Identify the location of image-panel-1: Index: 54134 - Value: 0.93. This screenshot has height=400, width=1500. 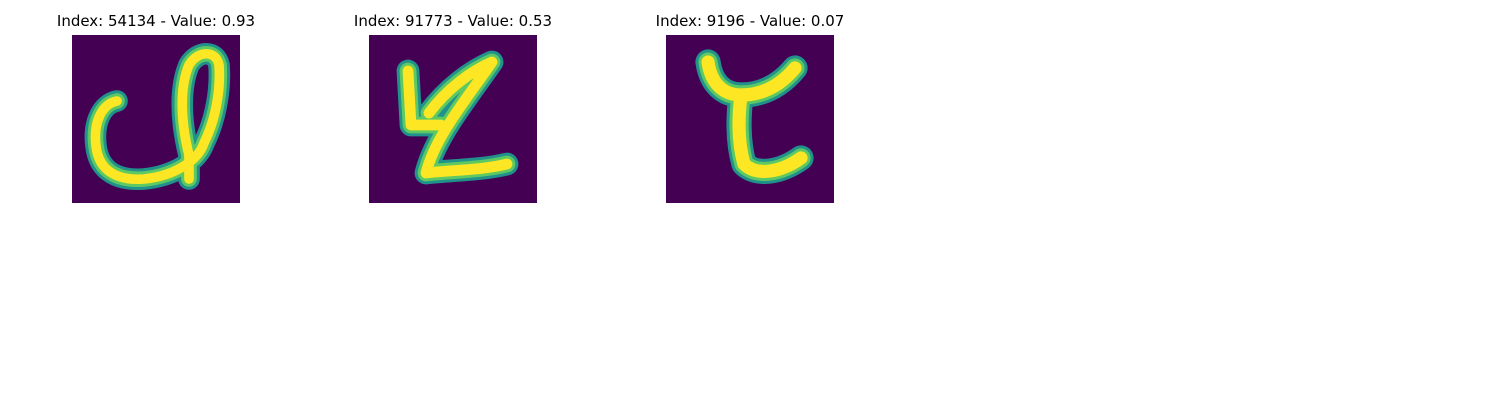
(156, 105).